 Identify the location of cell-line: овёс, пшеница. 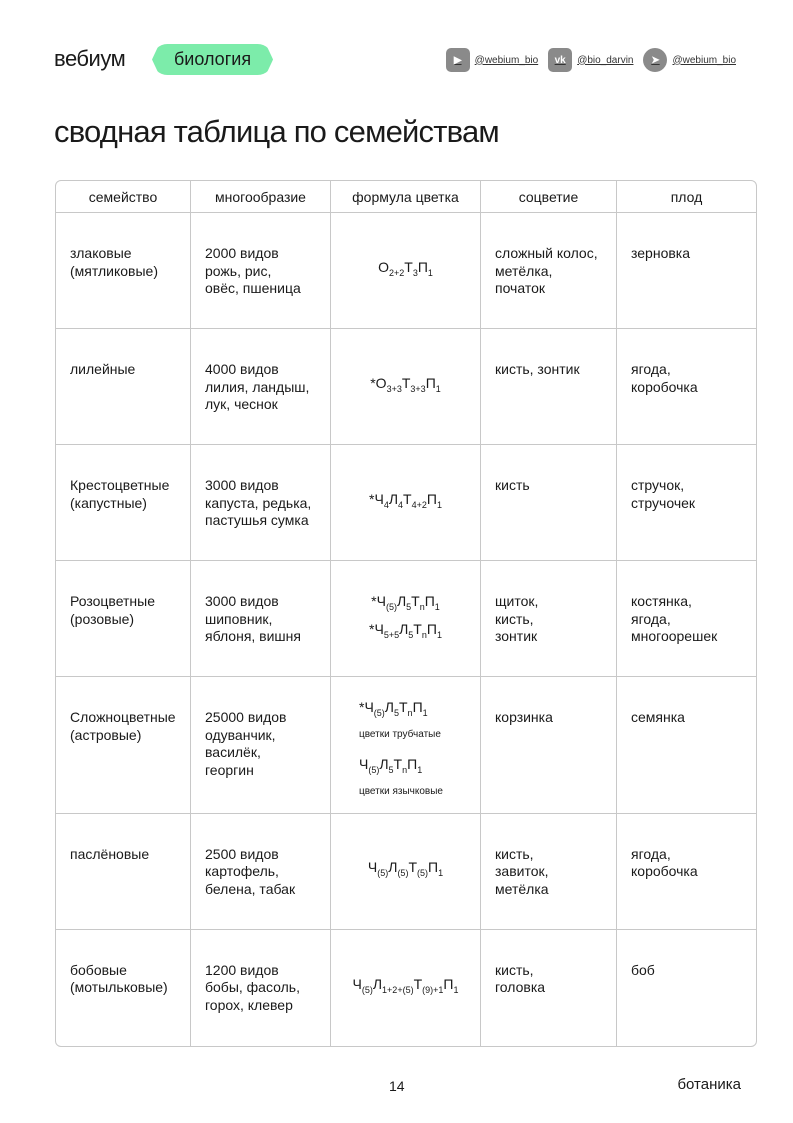
(253, 288).